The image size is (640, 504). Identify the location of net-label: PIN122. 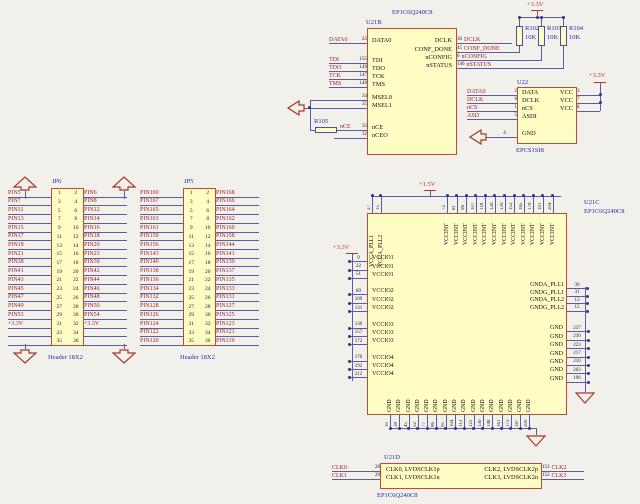
(161, 333).